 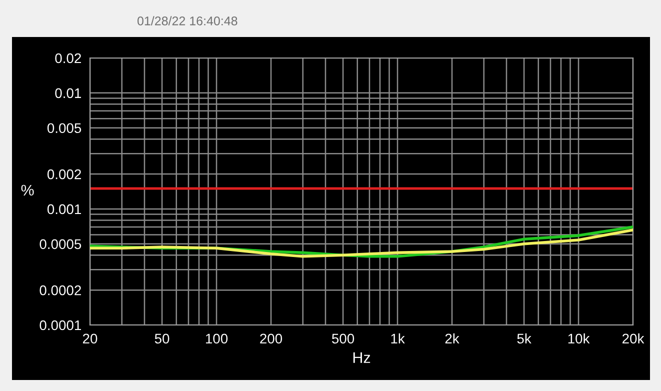 What do you see at coordinates (271, 339) in the screenshot?
I see `x-tick-label: 200` at bounding box center [271, 339].